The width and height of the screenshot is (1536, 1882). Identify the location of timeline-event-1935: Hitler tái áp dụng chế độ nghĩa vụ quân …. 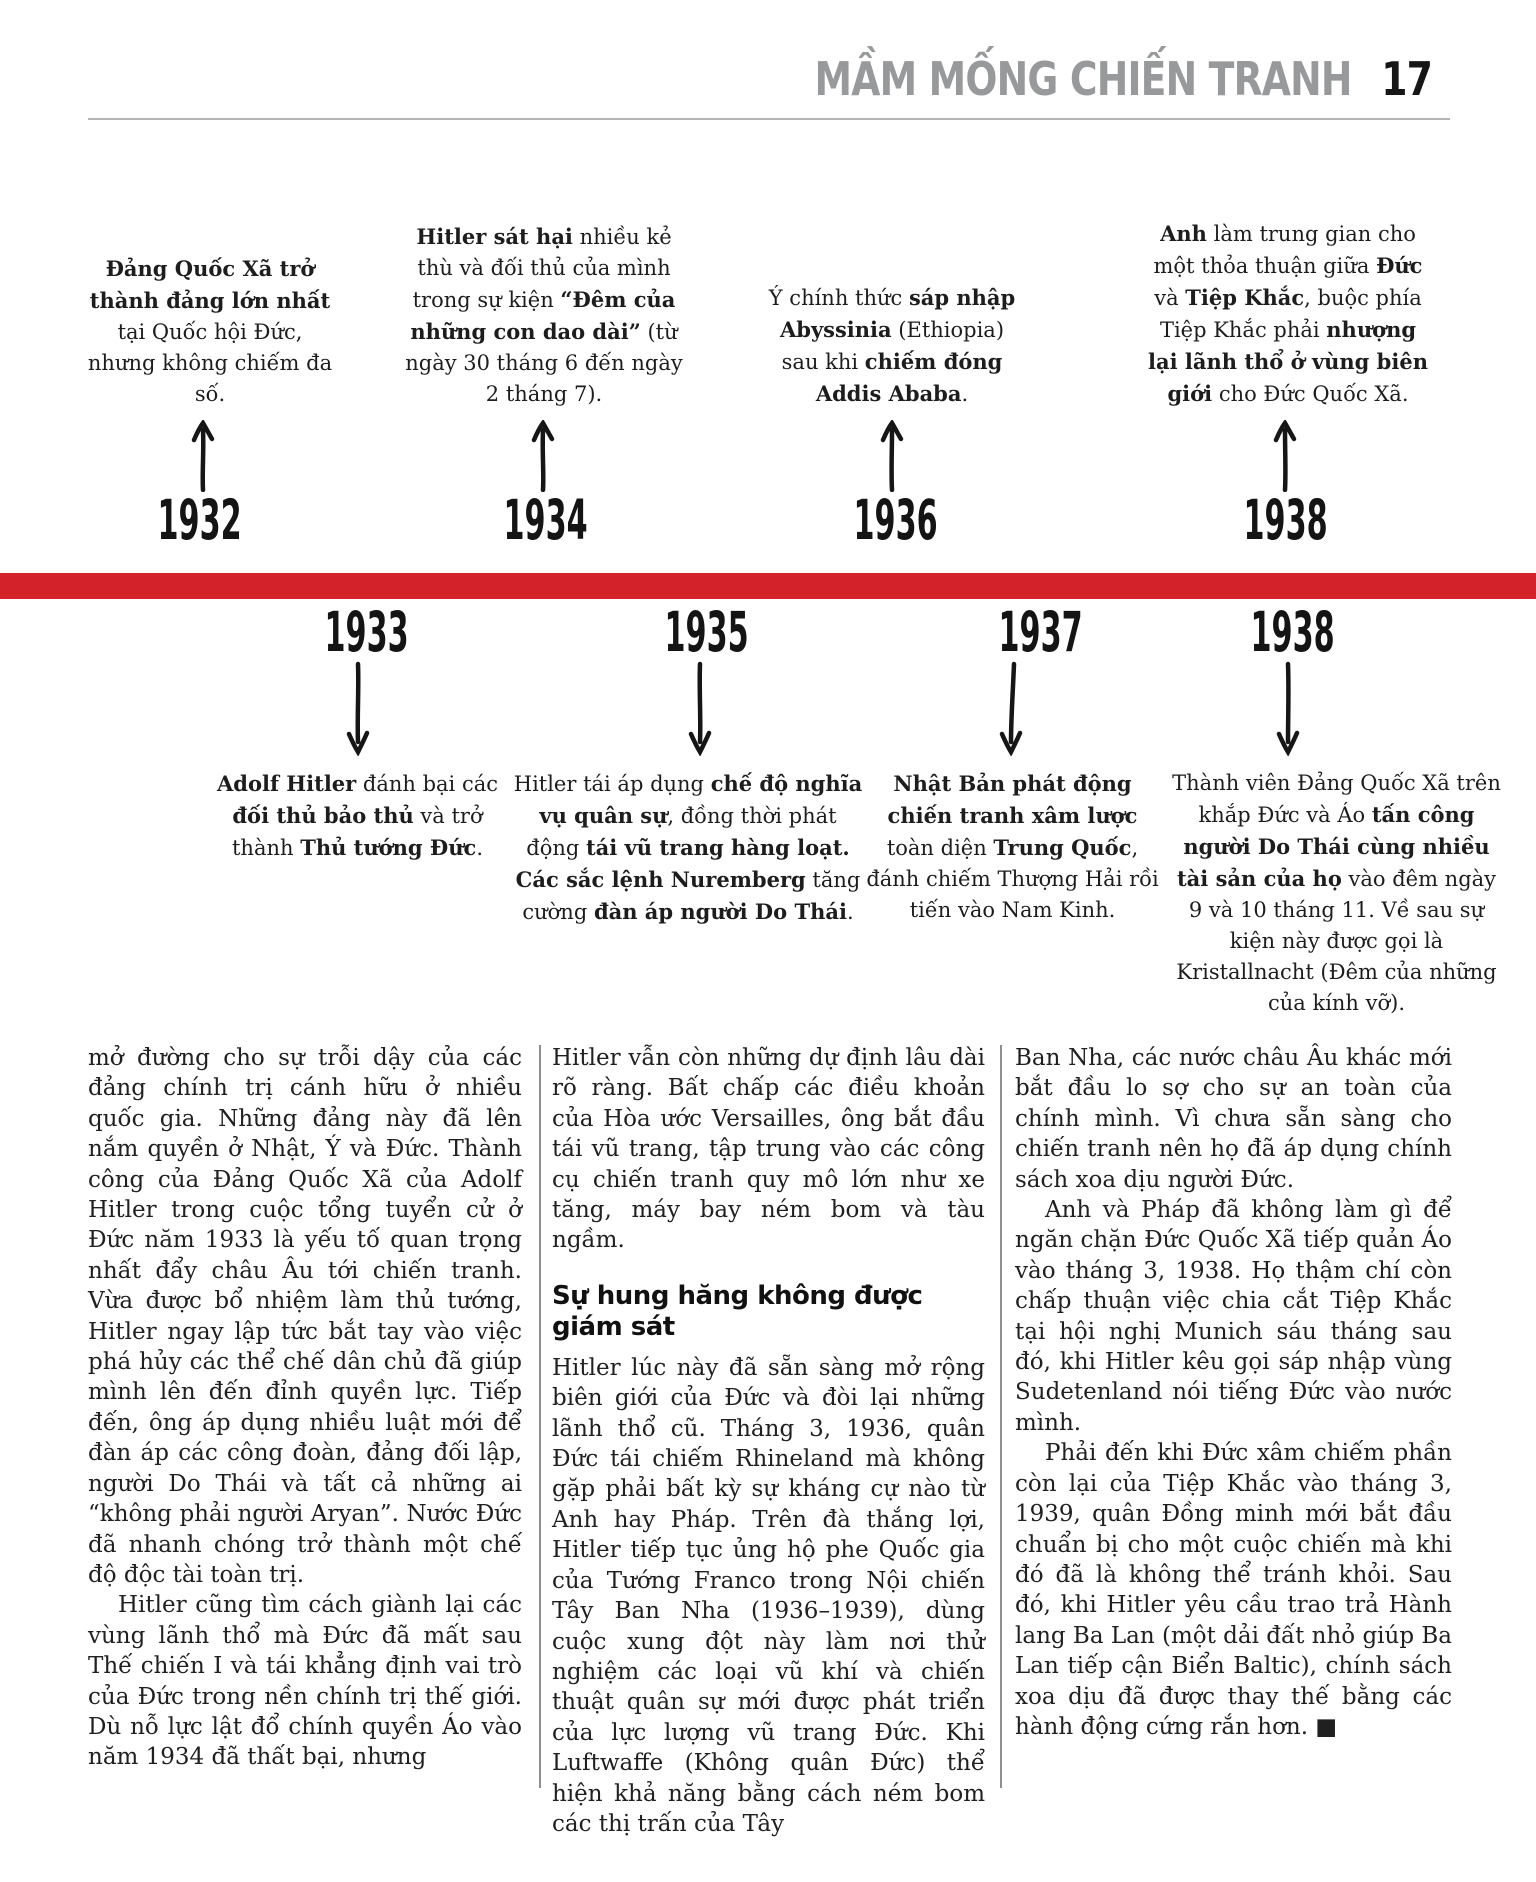
(688, 848).